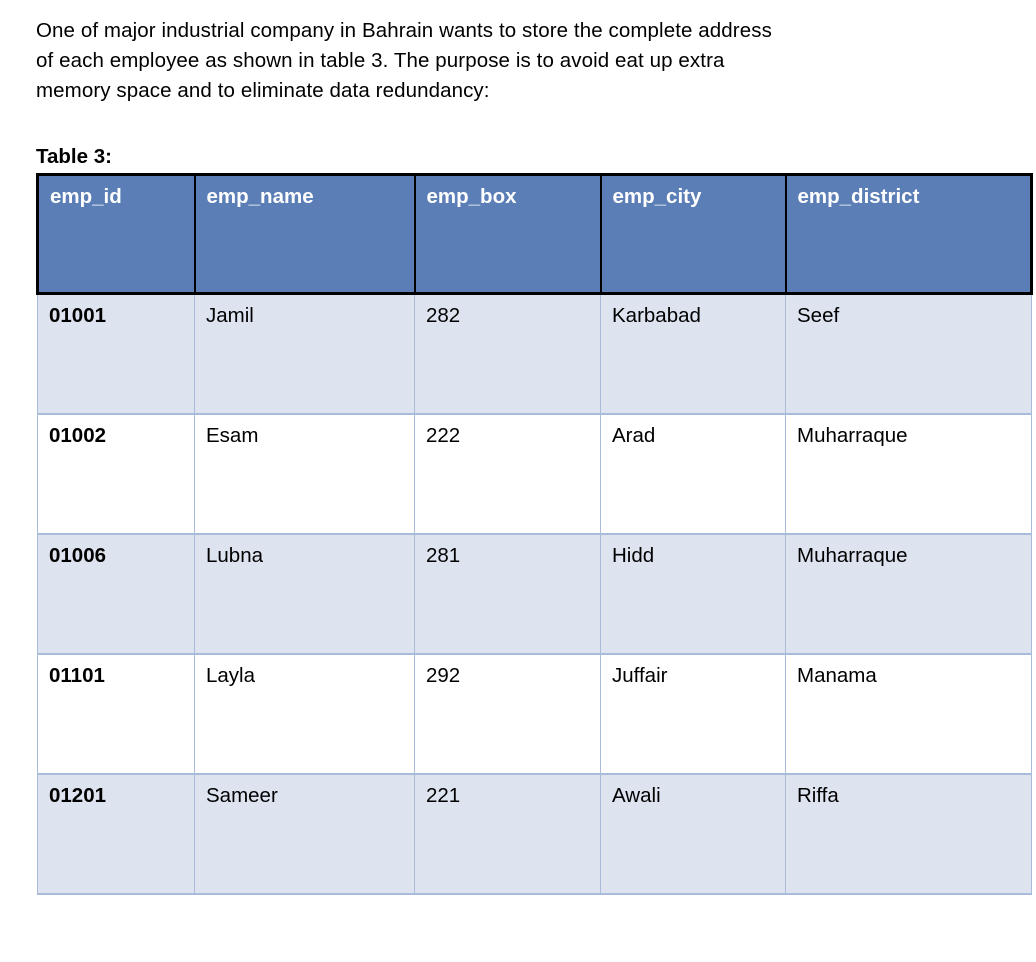 This screenshot has width=1036, height=962. I want to click on cell-emp-district: Manama, so click(908, 713).